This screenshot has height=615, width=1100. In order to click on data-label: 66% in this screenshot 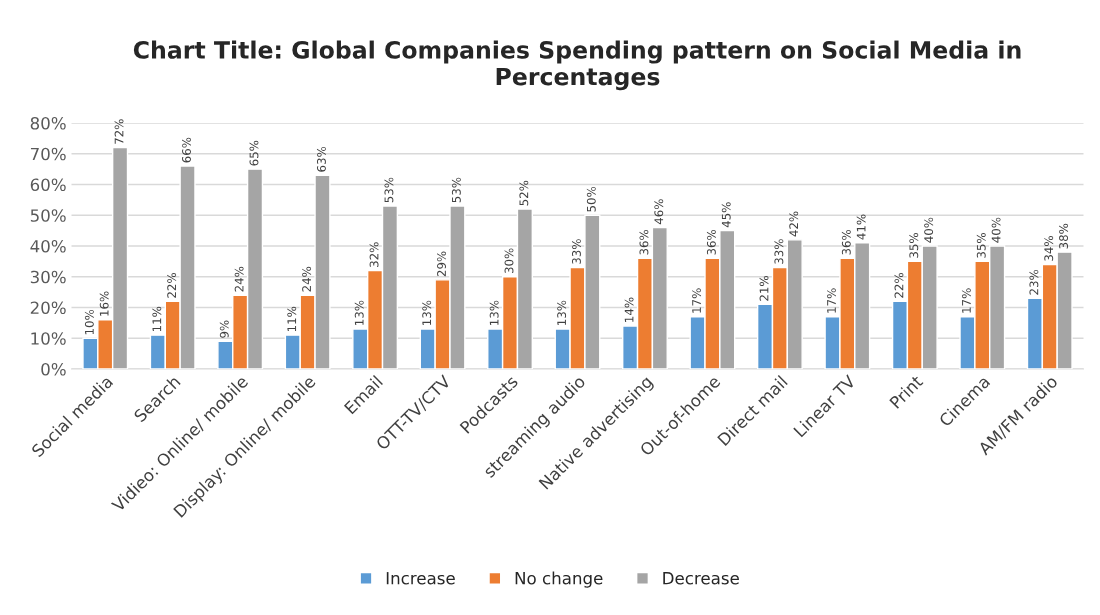, I will do `click(186, 150)`.